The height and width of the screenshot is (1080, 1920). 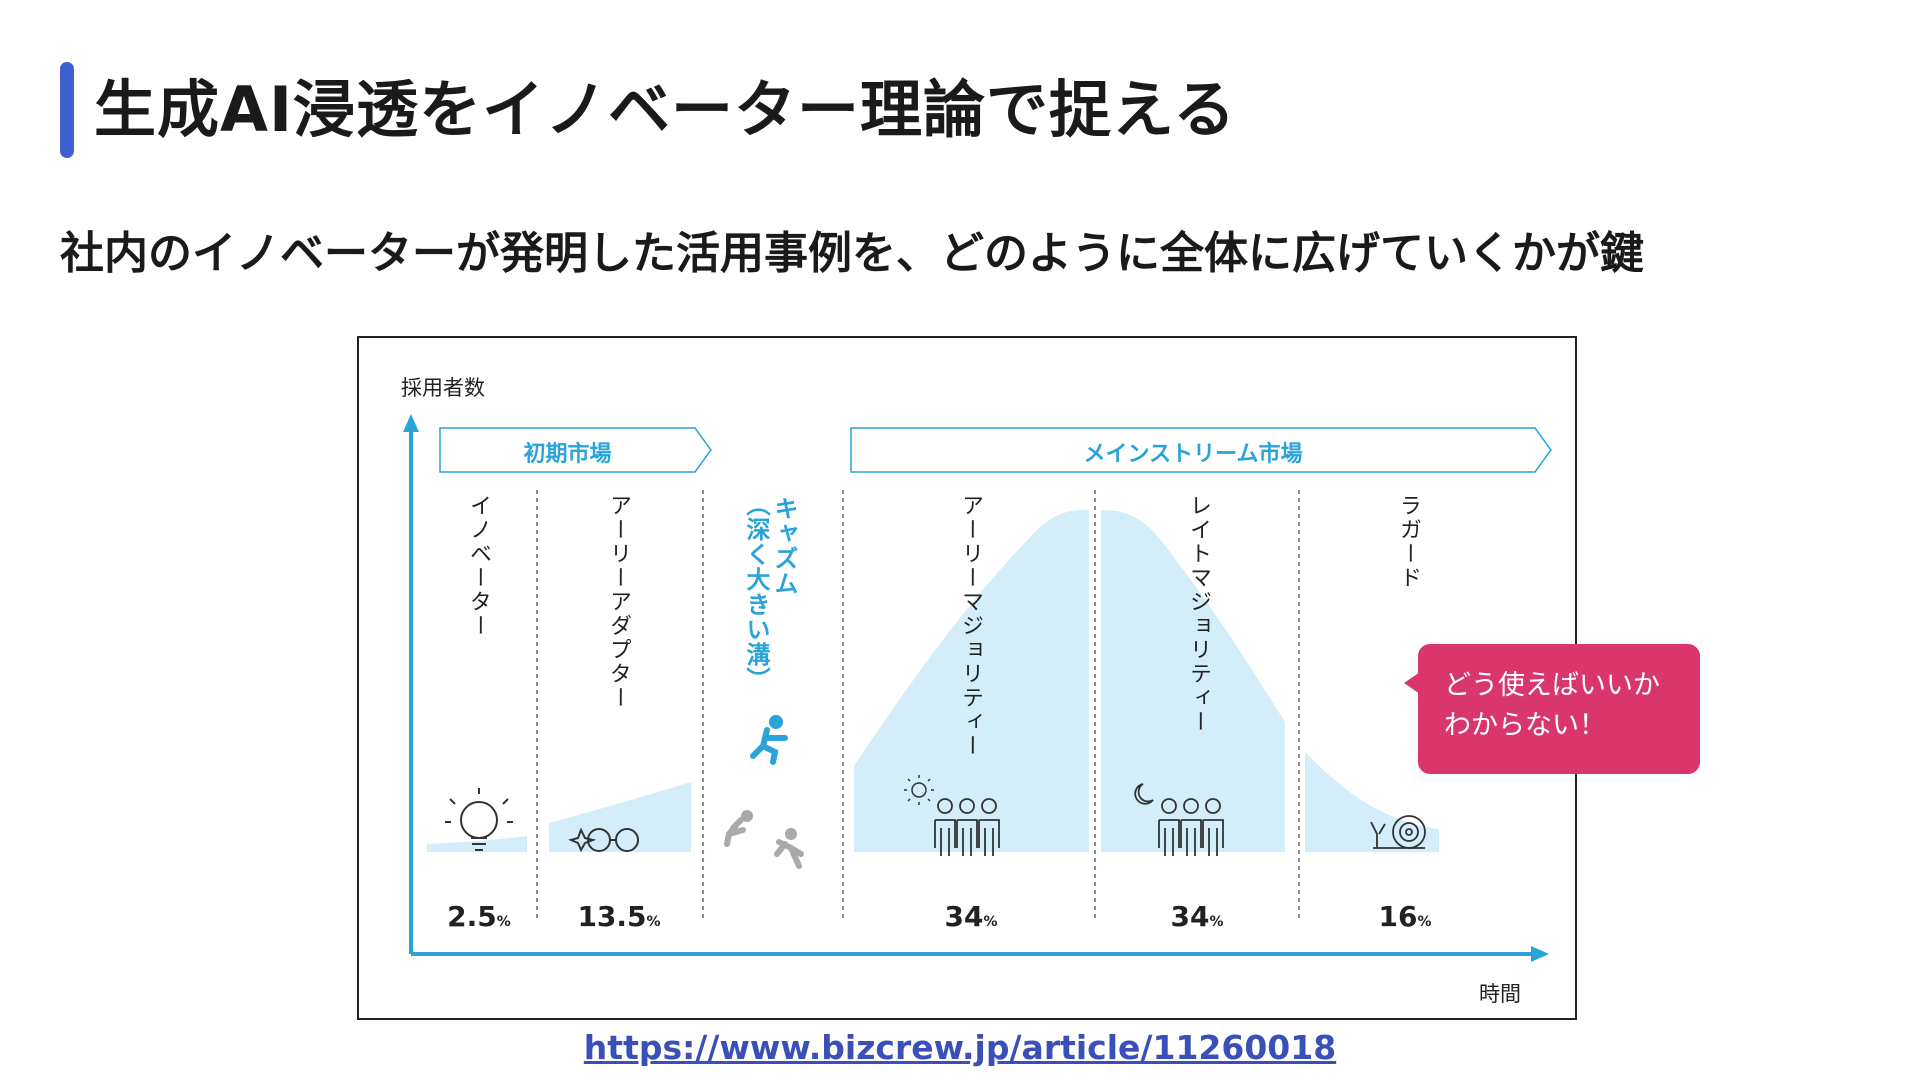 I want to click on segment-percent-laggards: 16%, so click(x=1405, y=916).